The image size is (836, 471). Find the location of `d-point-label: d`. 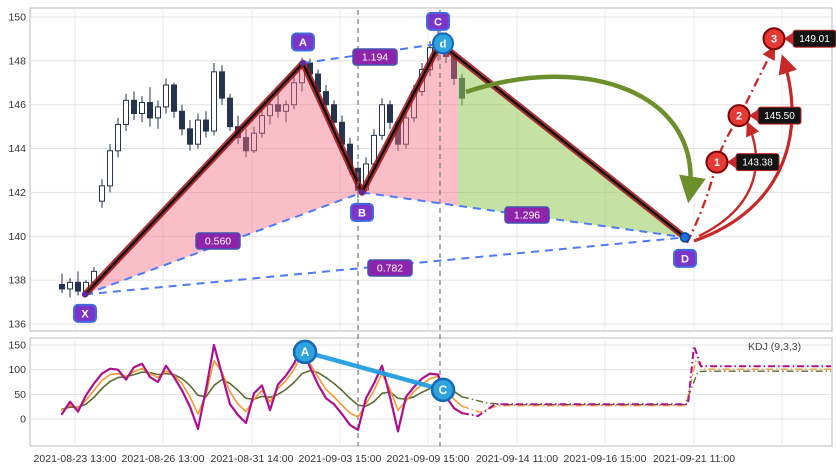

d-point-label: d is located at coordinates (443, 44).